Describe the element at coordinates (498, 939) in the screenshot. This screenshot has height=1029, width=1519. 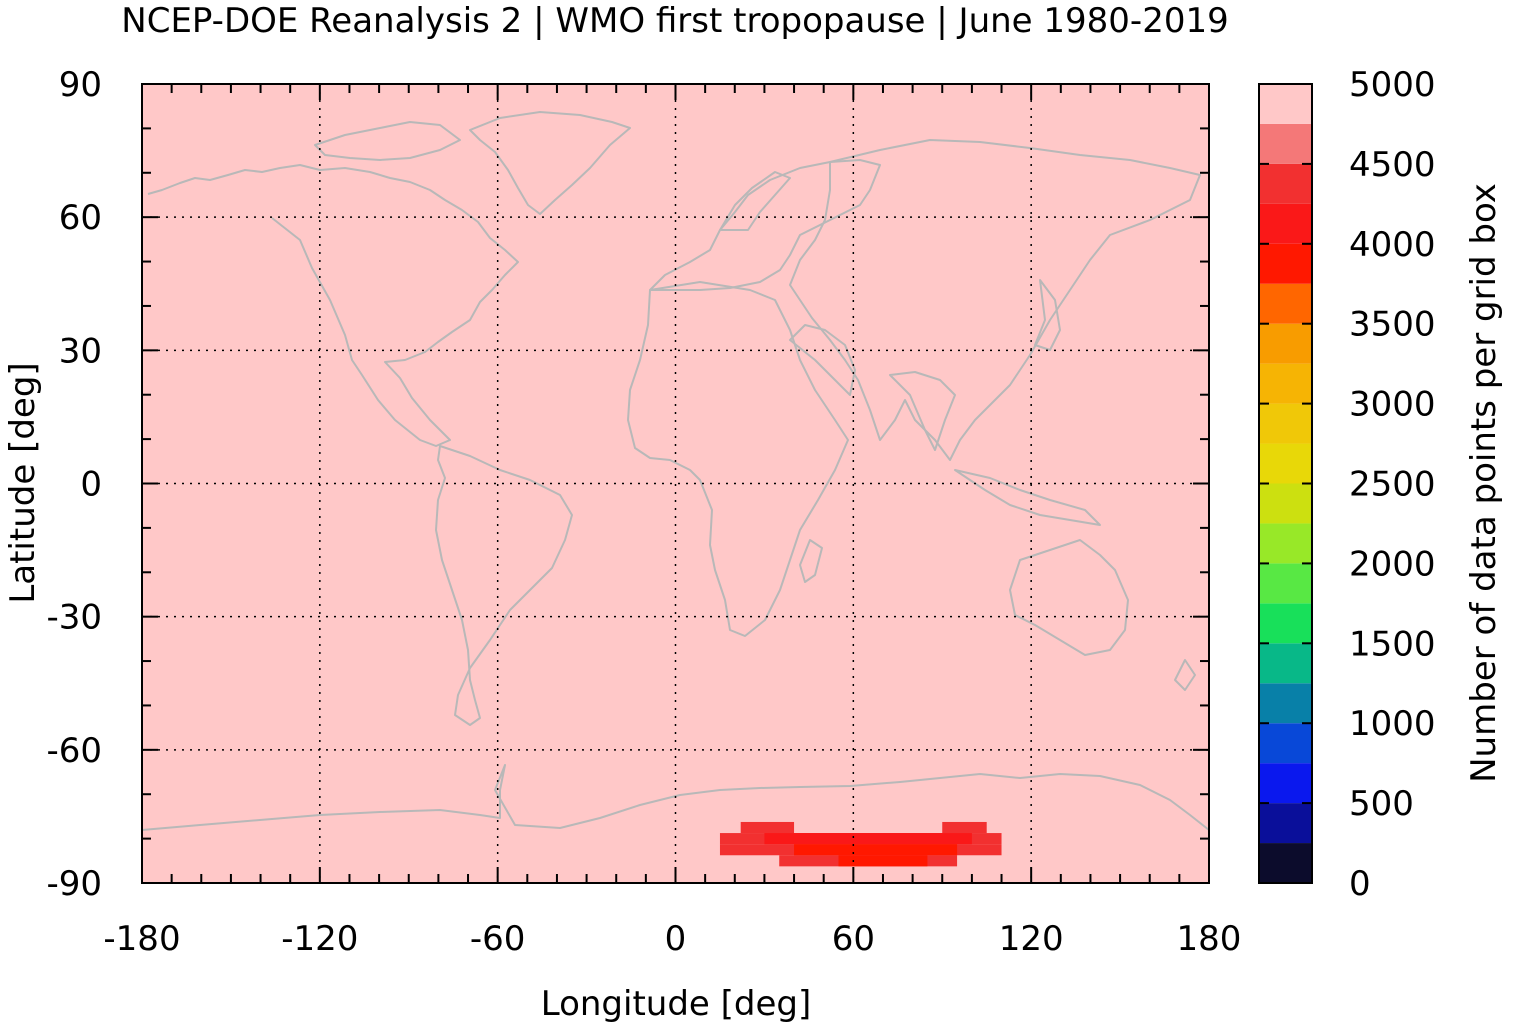
I see `x-tick-label: -60` at that location.